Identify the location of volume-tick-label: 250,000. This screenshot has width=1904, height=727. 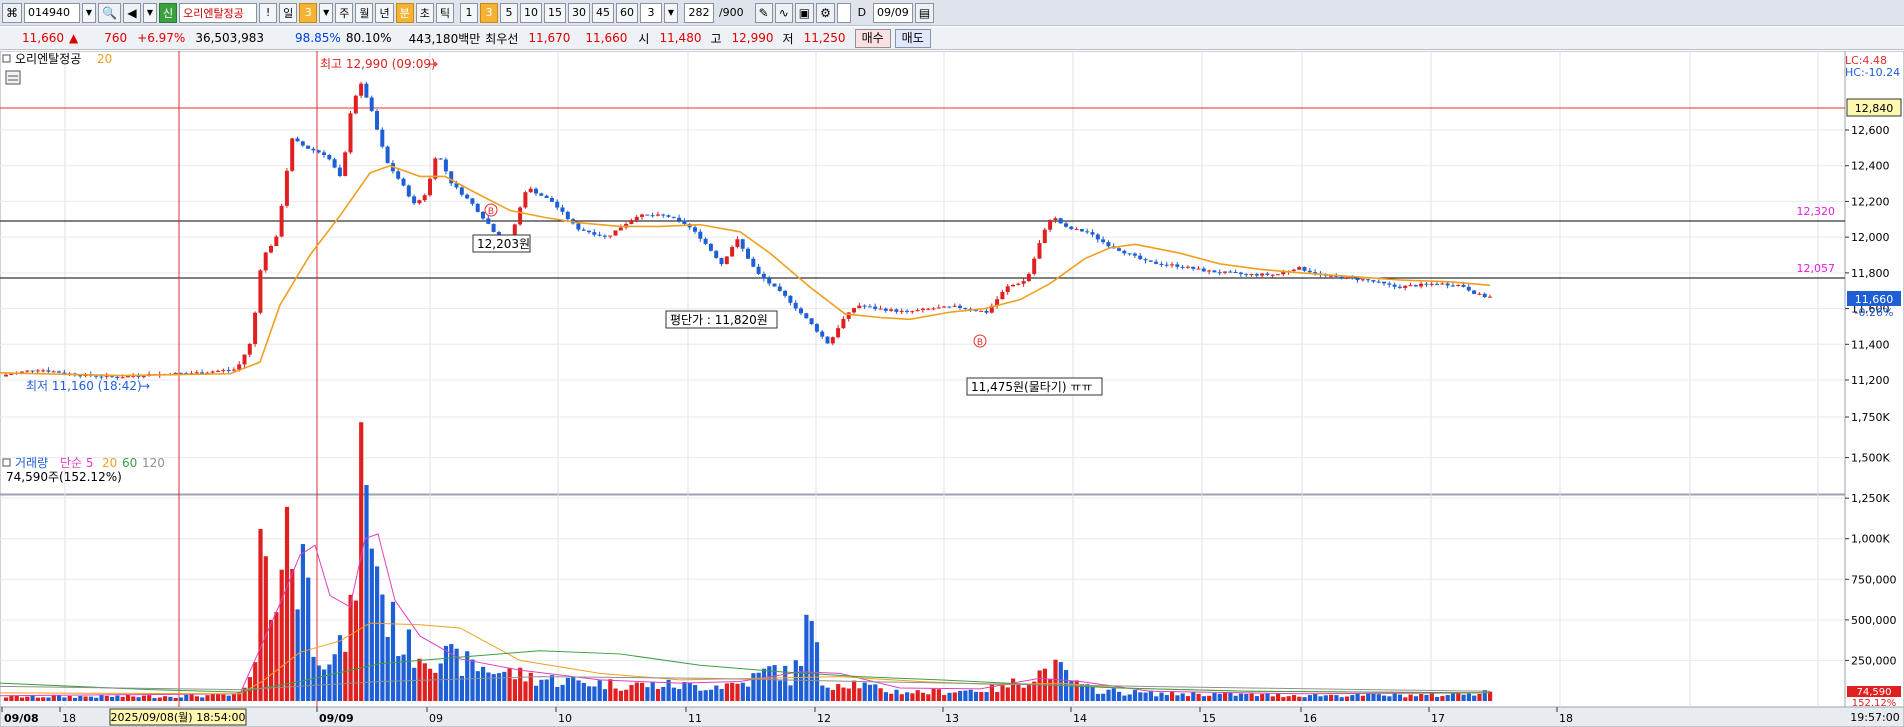
(1874, 660).